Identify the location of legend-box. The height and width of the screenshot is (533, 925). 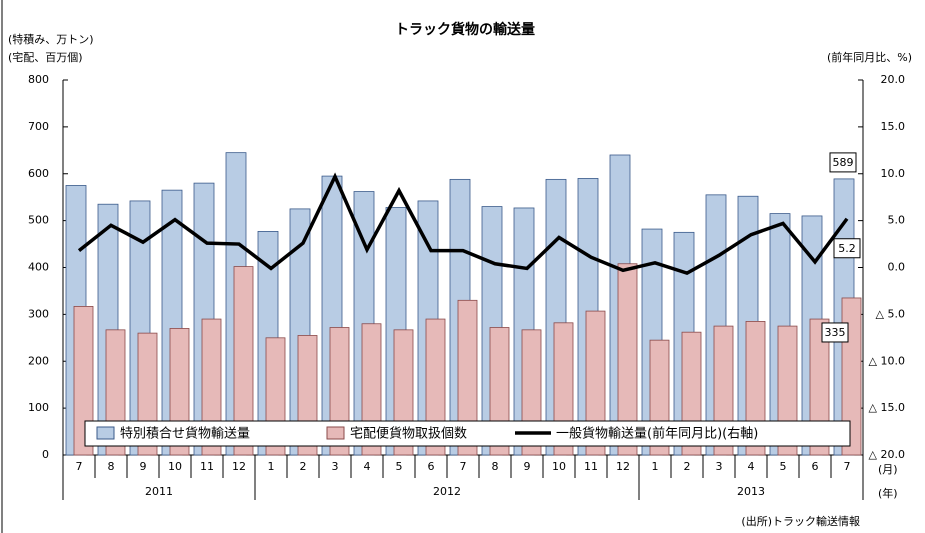
(467, 433).